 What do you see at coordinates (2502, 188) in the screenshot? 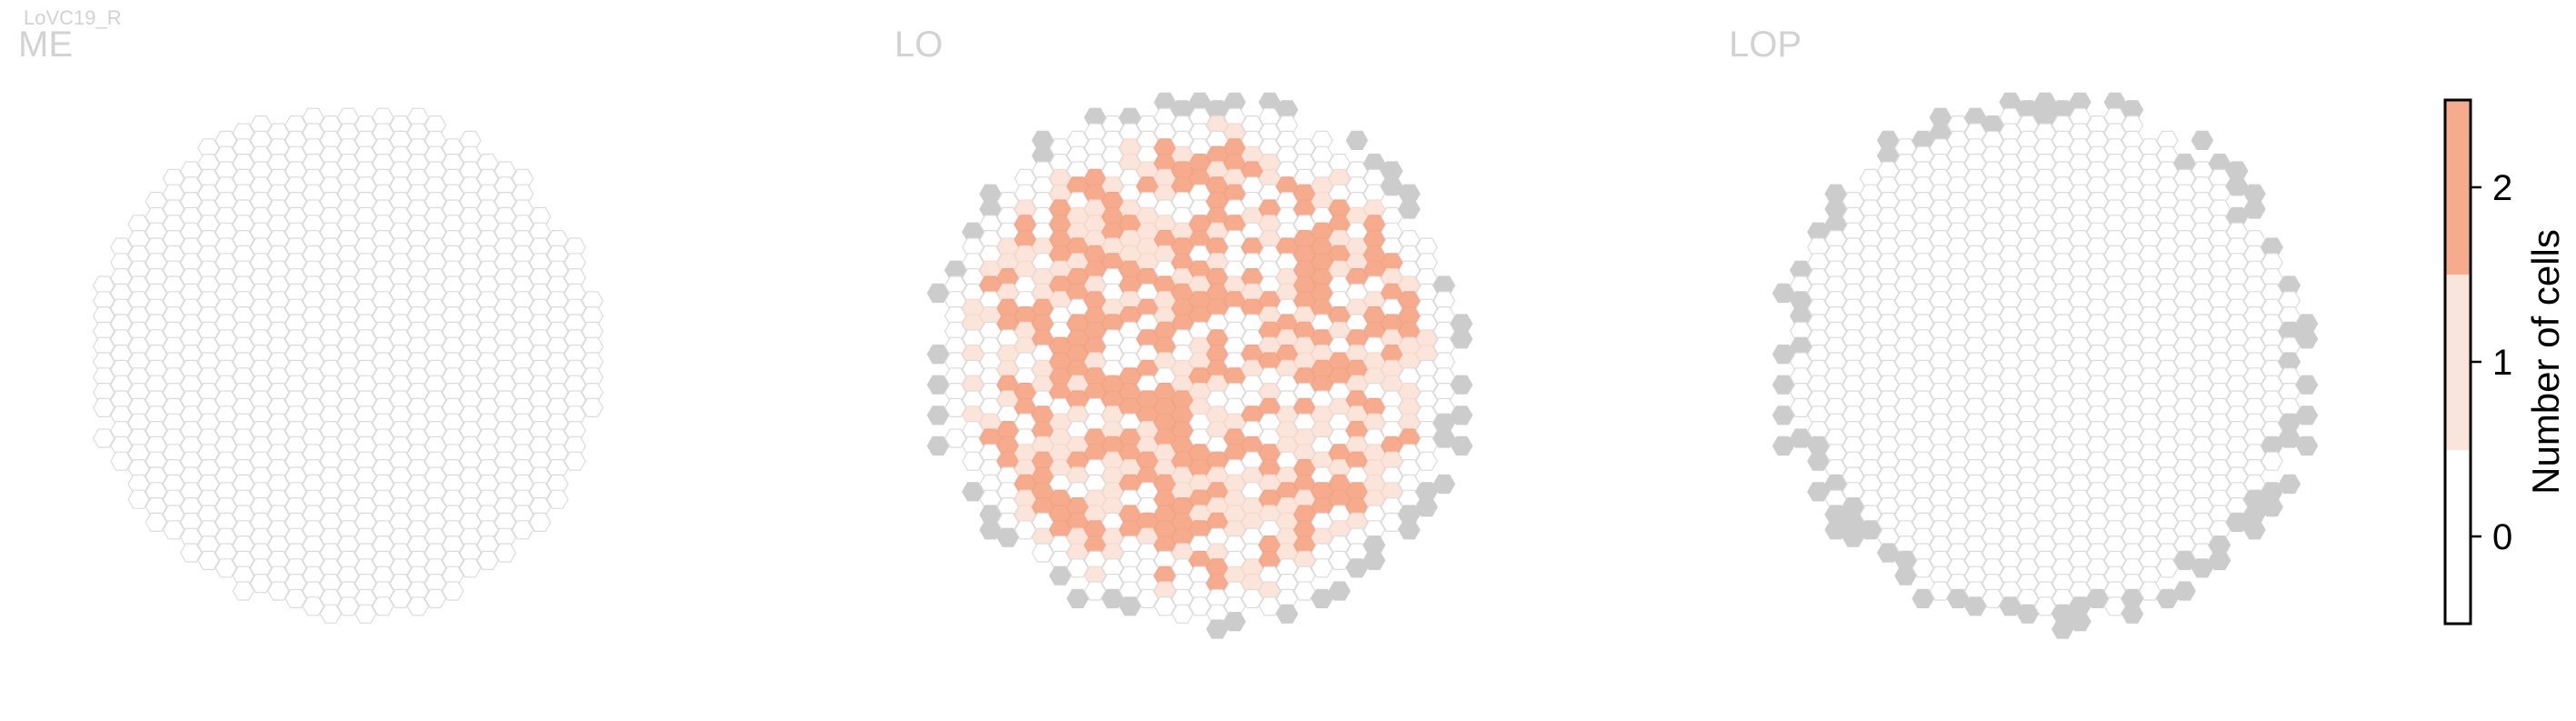
I see `colorbar-tick-2: 2` at bounding box center [2502, 188].